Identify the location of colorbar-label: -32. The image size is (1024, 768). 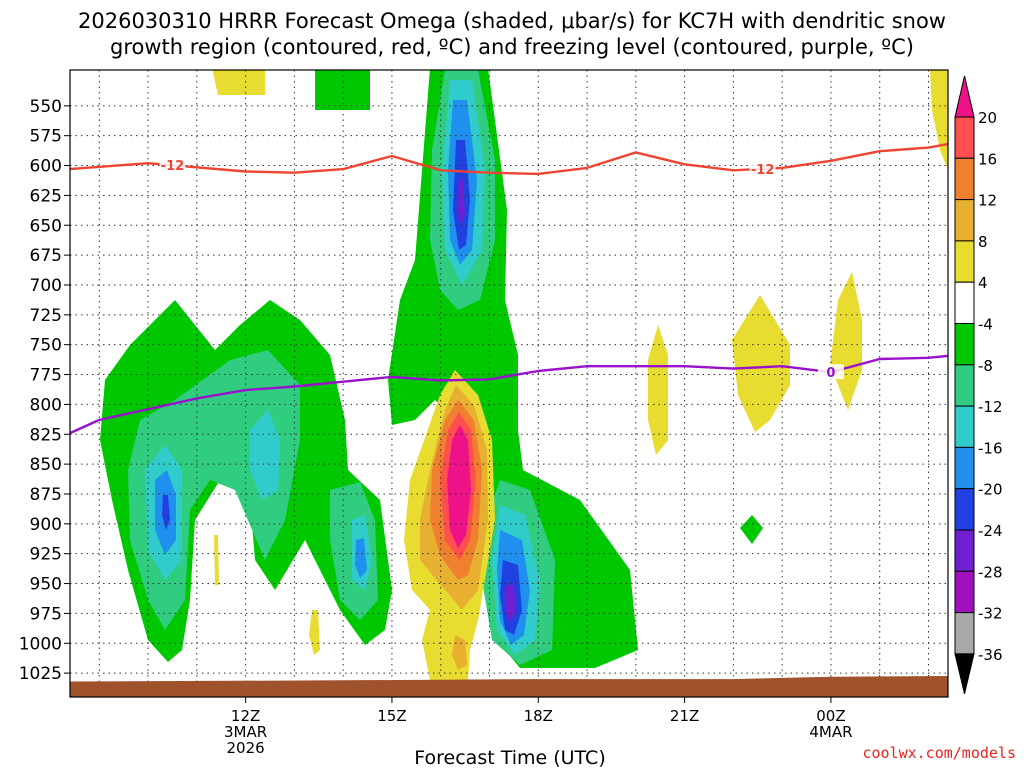
(990, 614).